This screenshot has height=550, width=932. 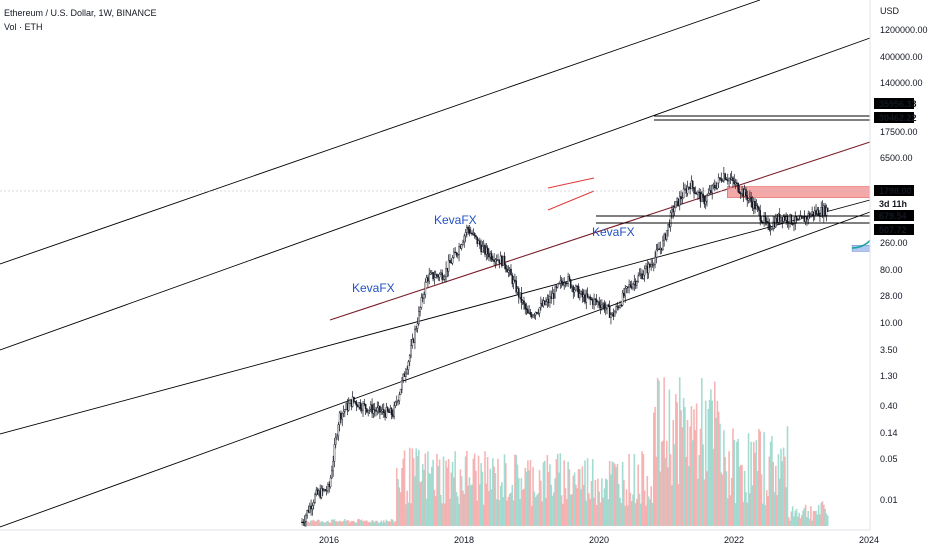 What do you see at coordinates (464, 540) in the screenshot?
I see `time-tick-label: 2018` at bounding box center [464, 540].